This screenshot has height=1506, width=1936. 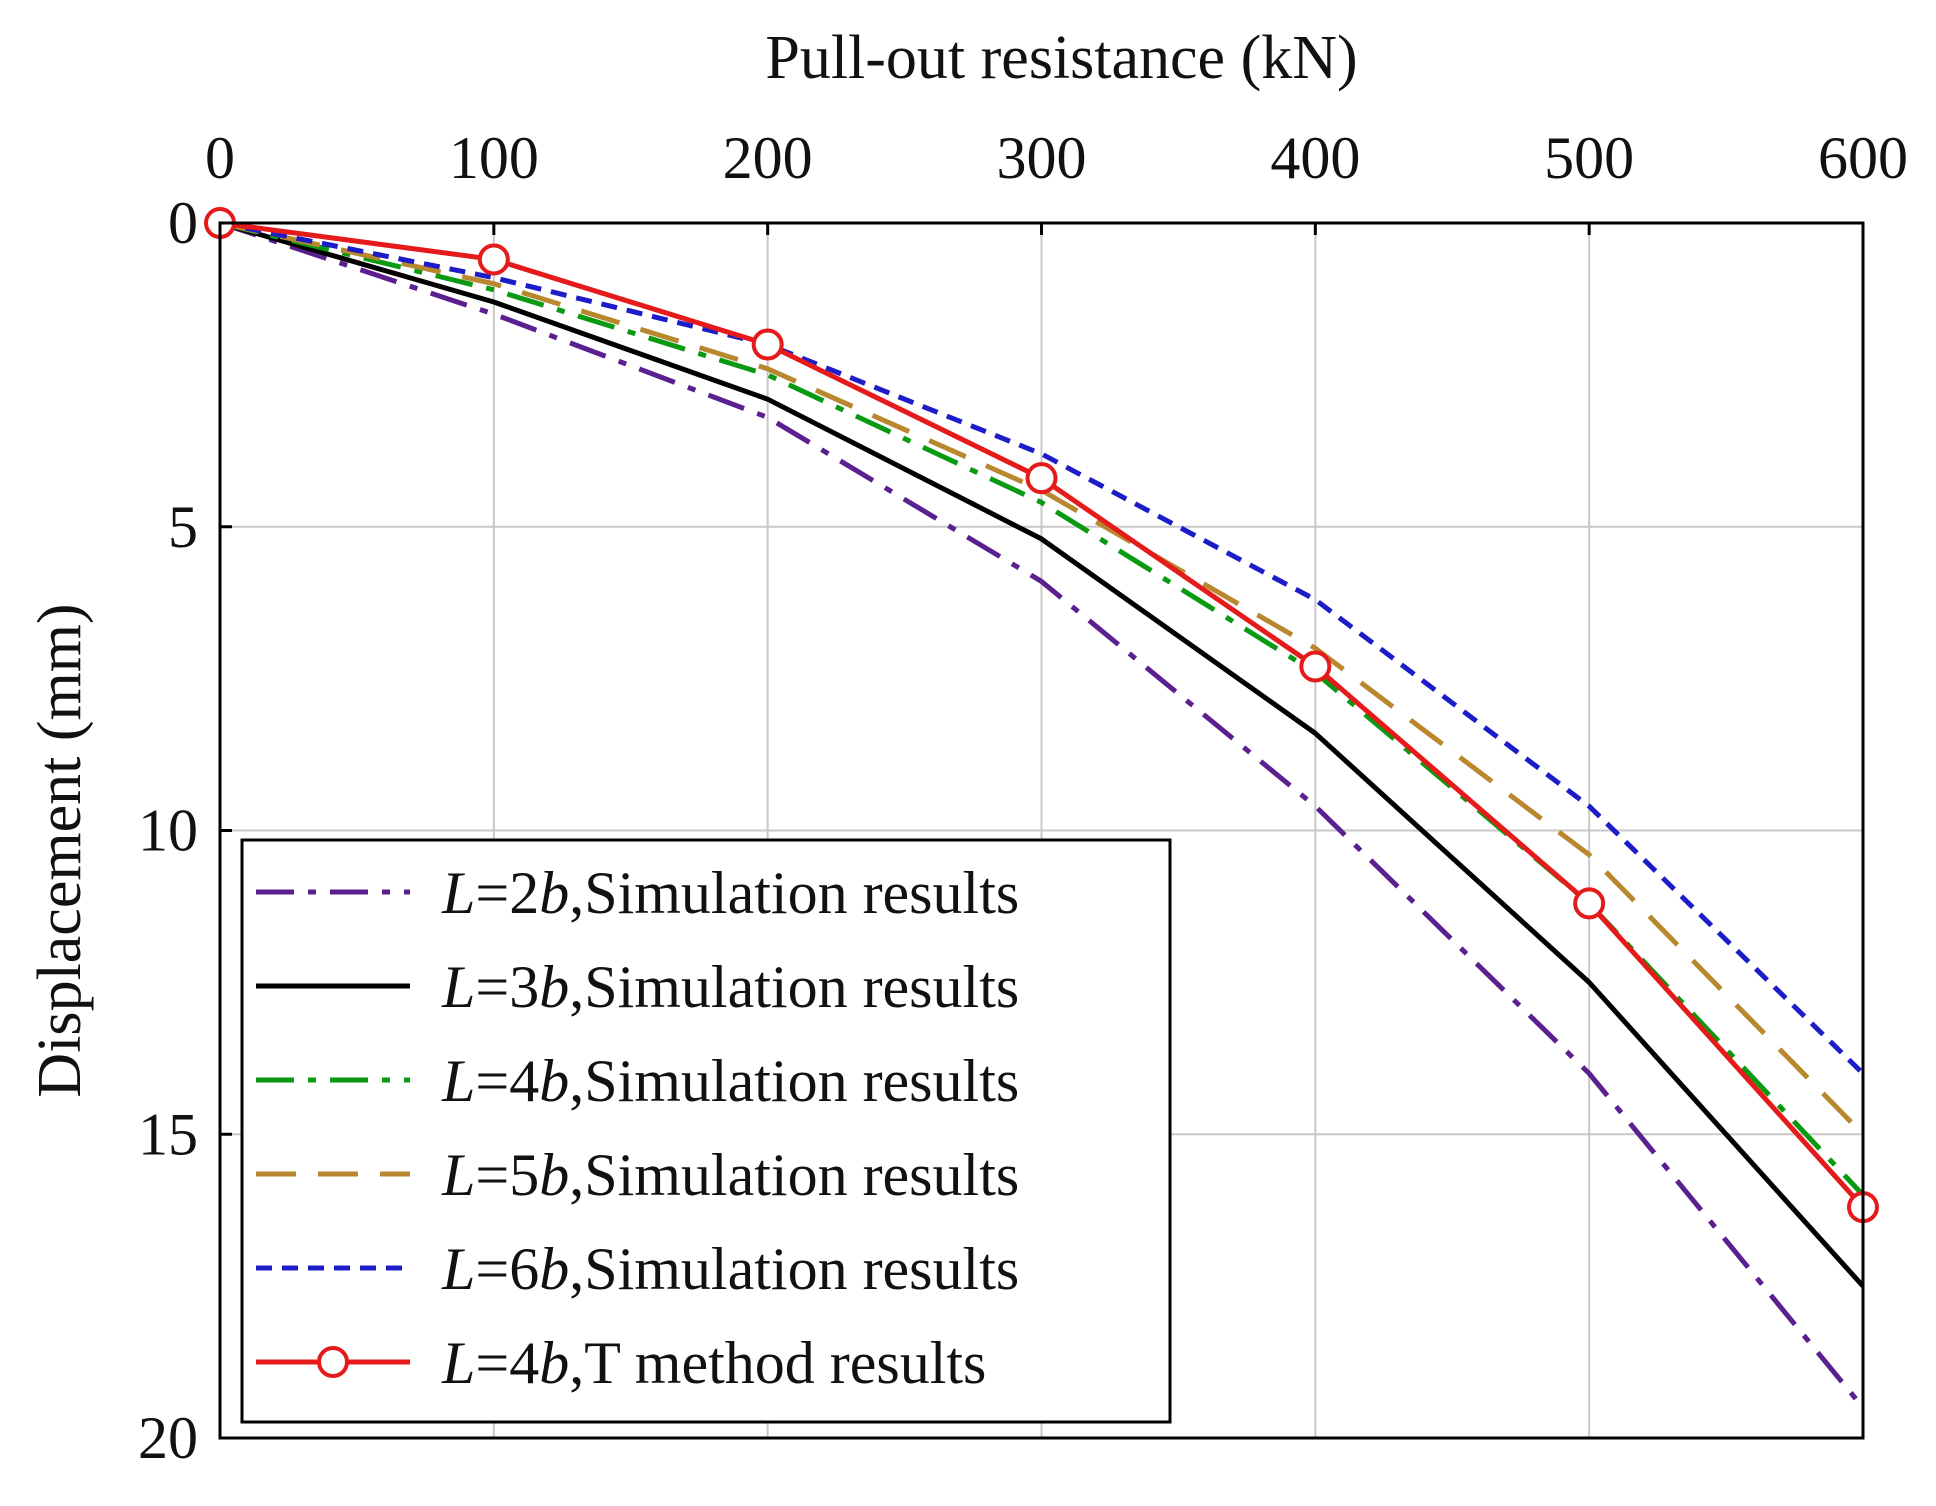 What do you see at coordinates (507, 987) in the screenshot?
I see `legend-label-eq: =3` at bounding box center [507, 987].